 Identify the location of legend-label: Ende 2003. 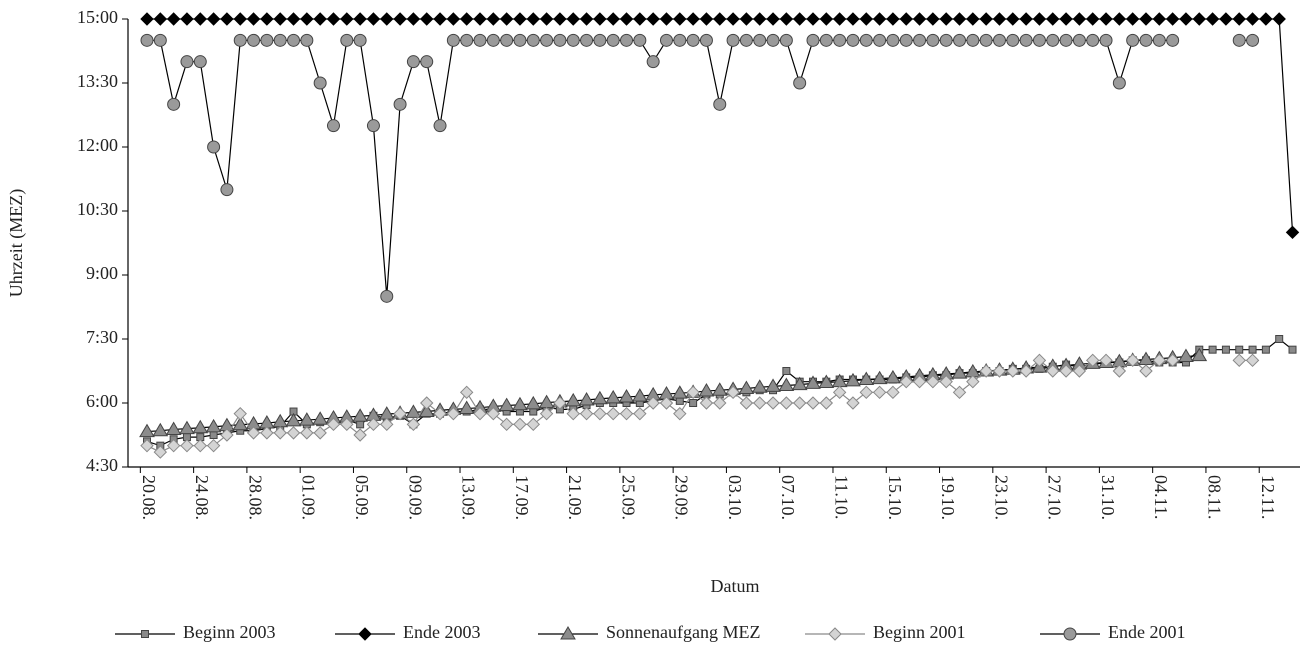
(441, 632).